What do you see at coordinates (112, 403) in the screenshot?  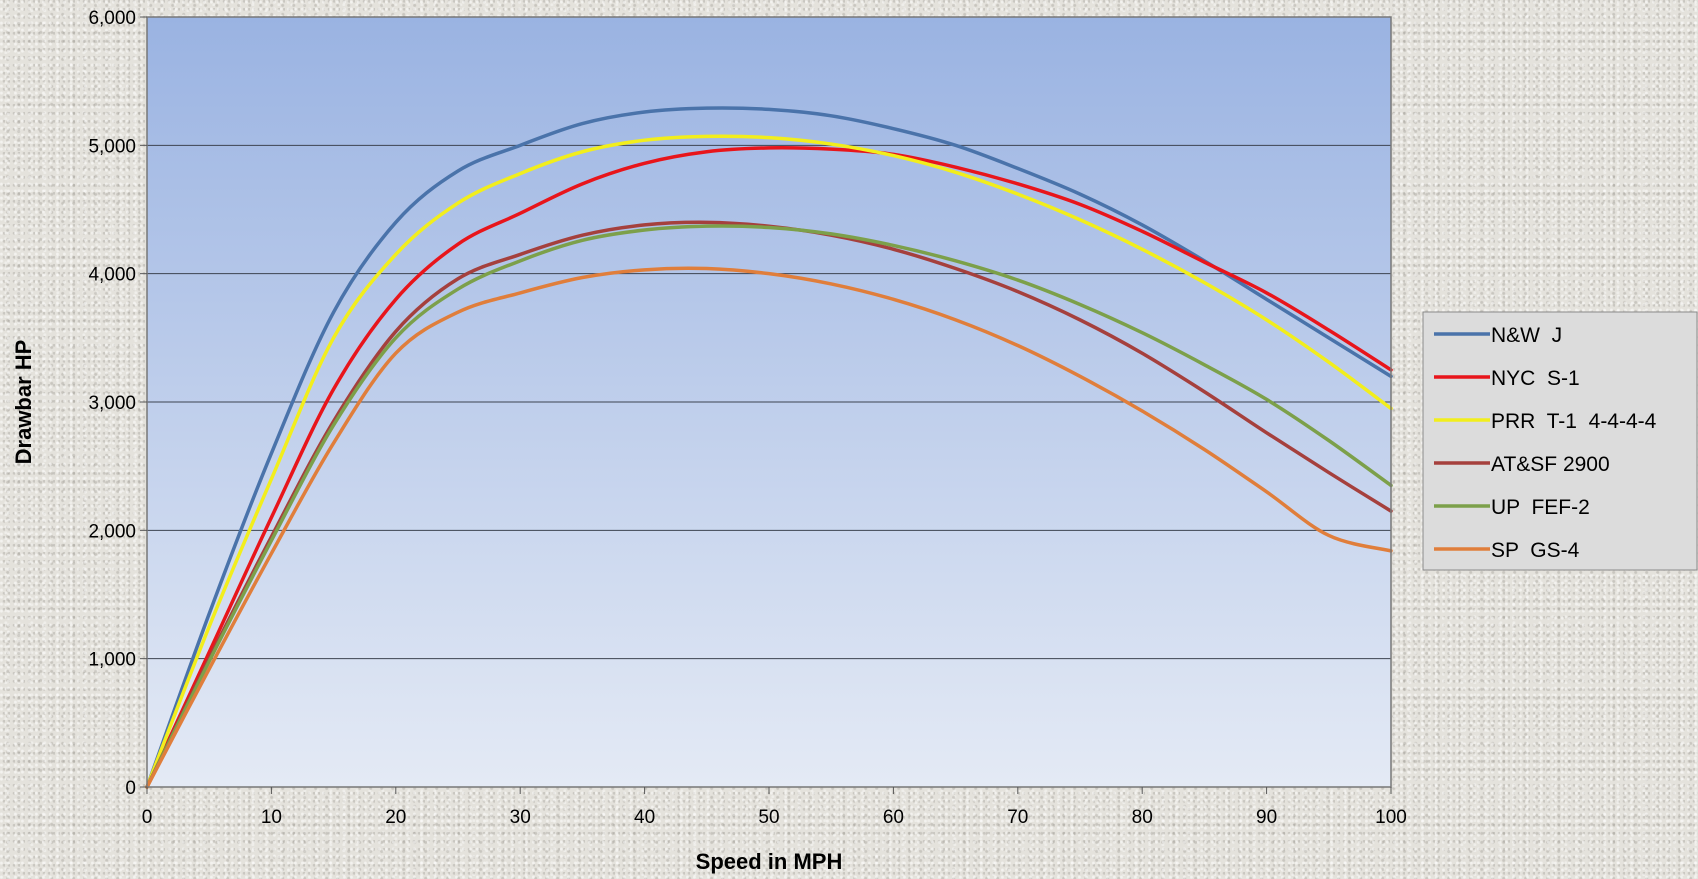 I see `y-tick-label: 3,000` at bounding box center [112, 403].